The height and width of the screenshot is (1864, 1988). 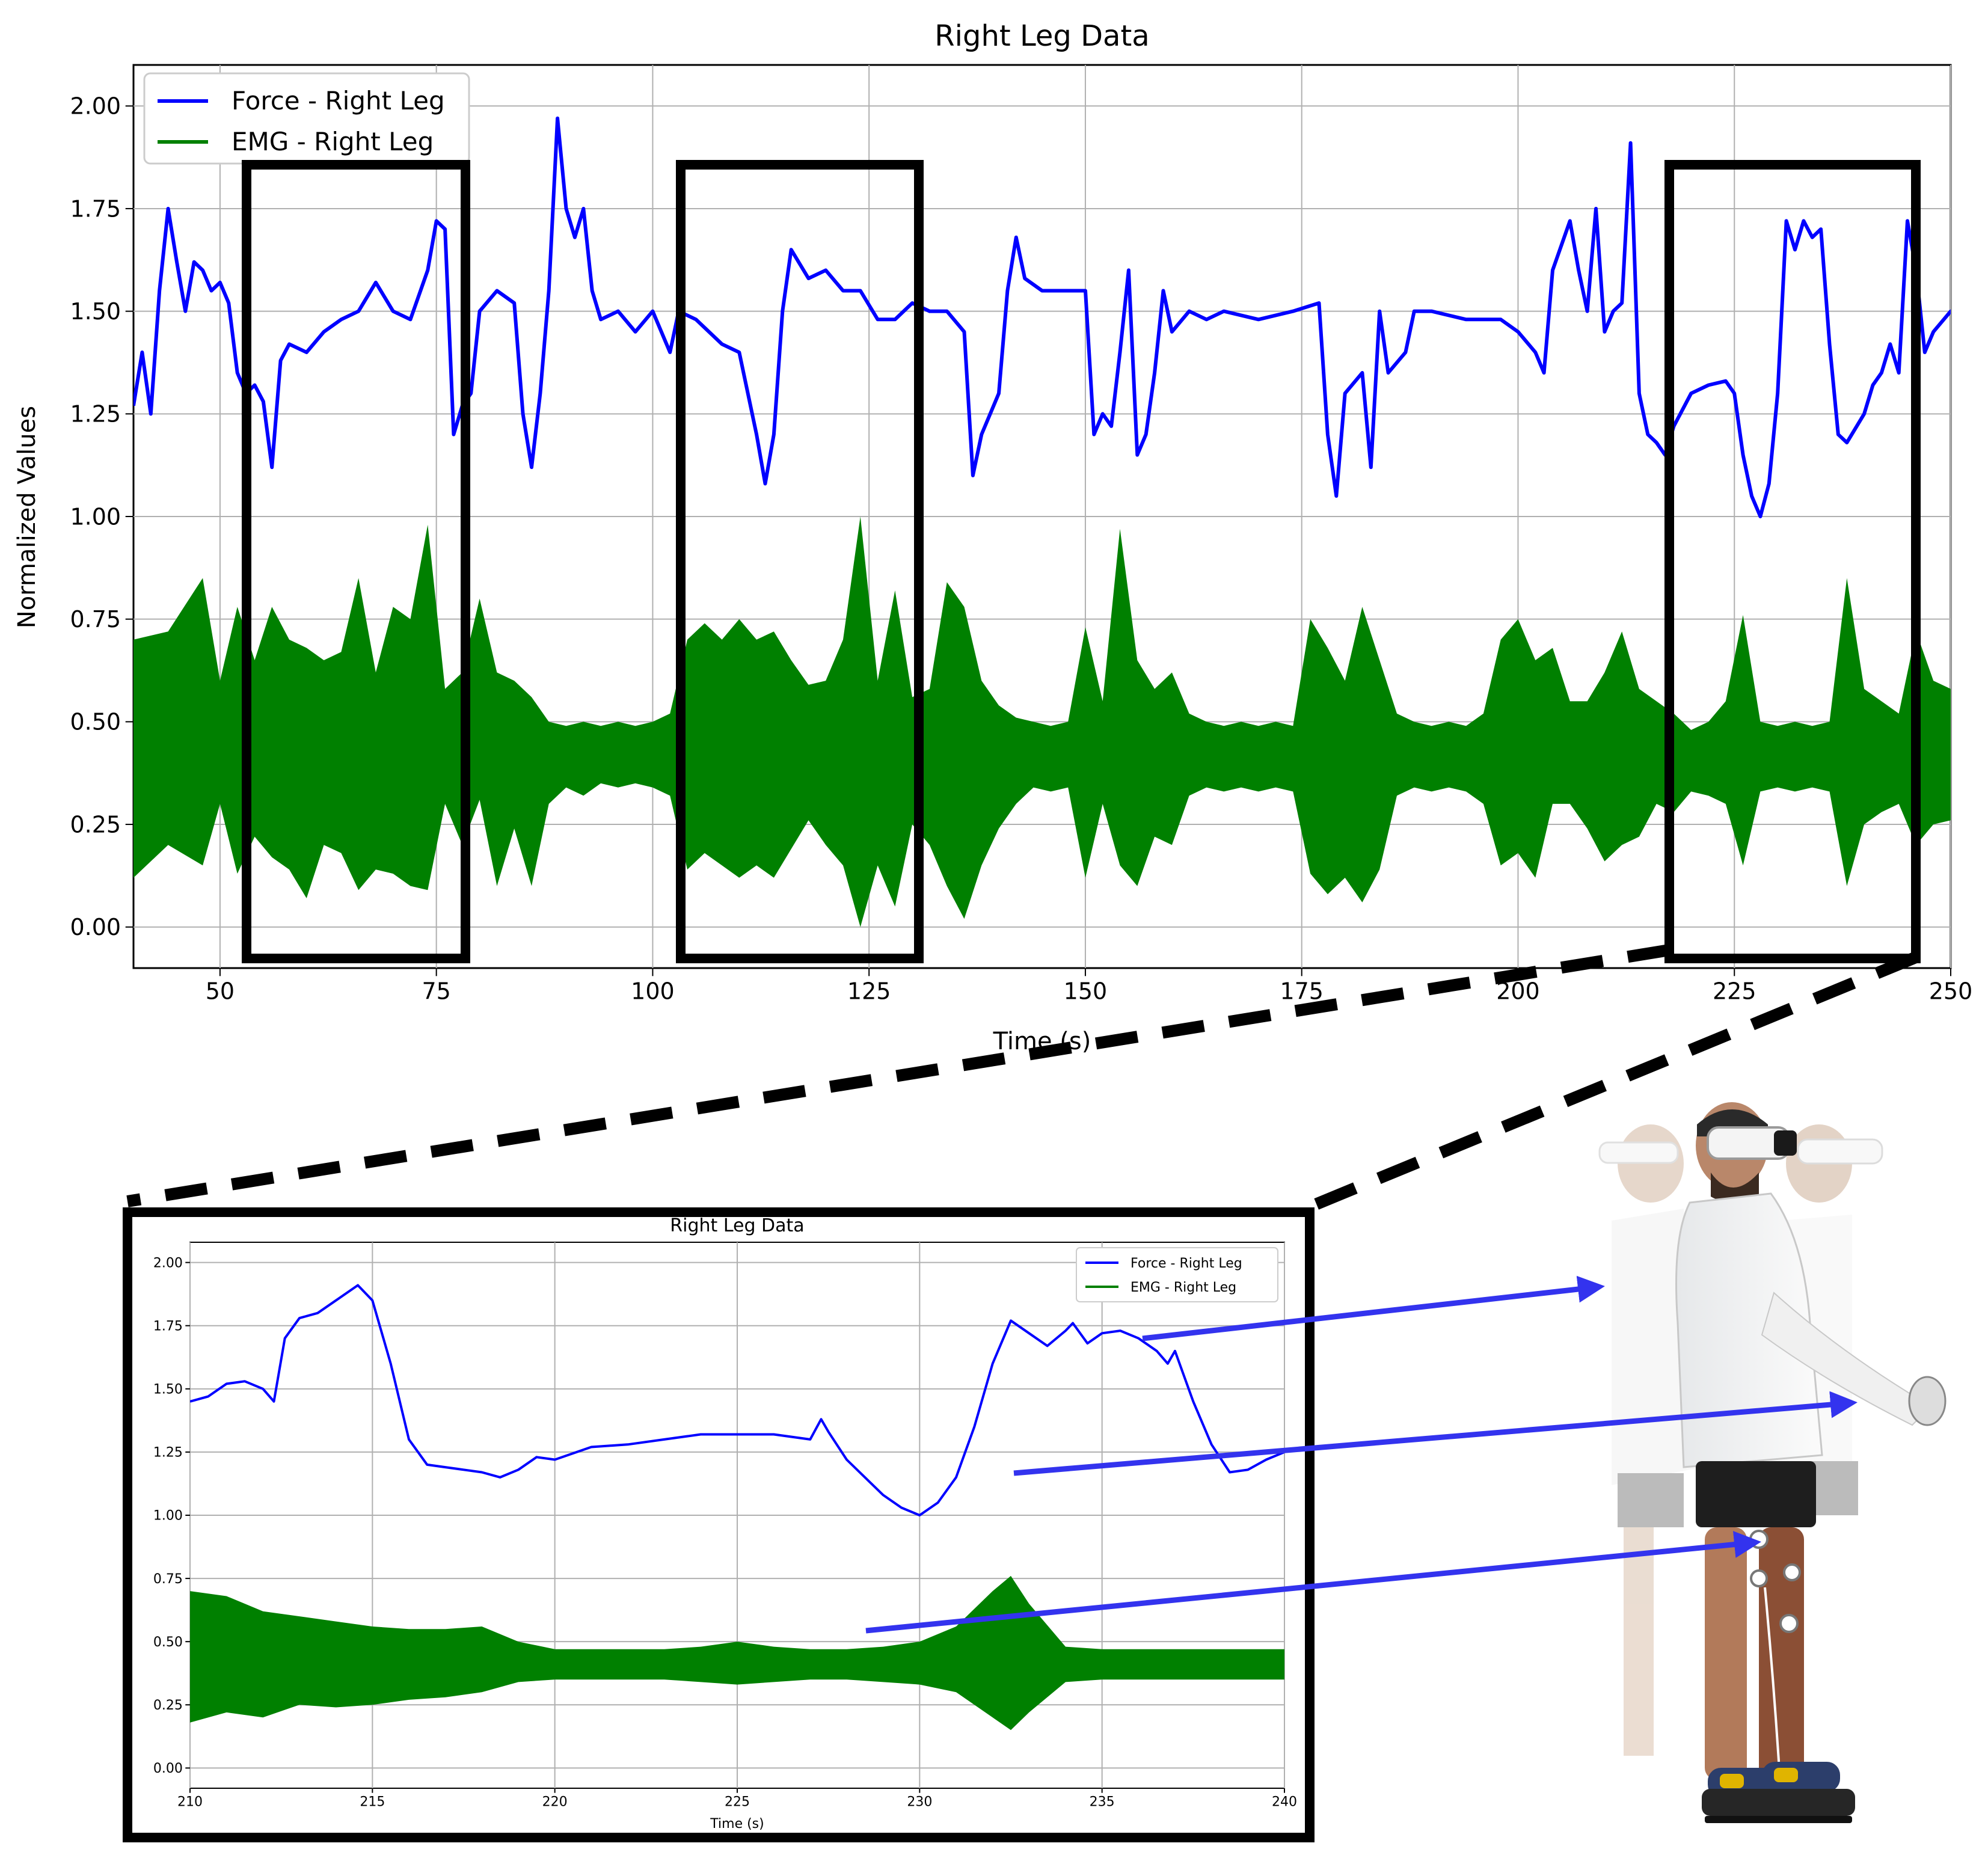 What do you see at coordinates (333, 141) in the screenshot?
I see `main-legend-emg-label: EMG - Right Leg` at bounding box center [333, 141].